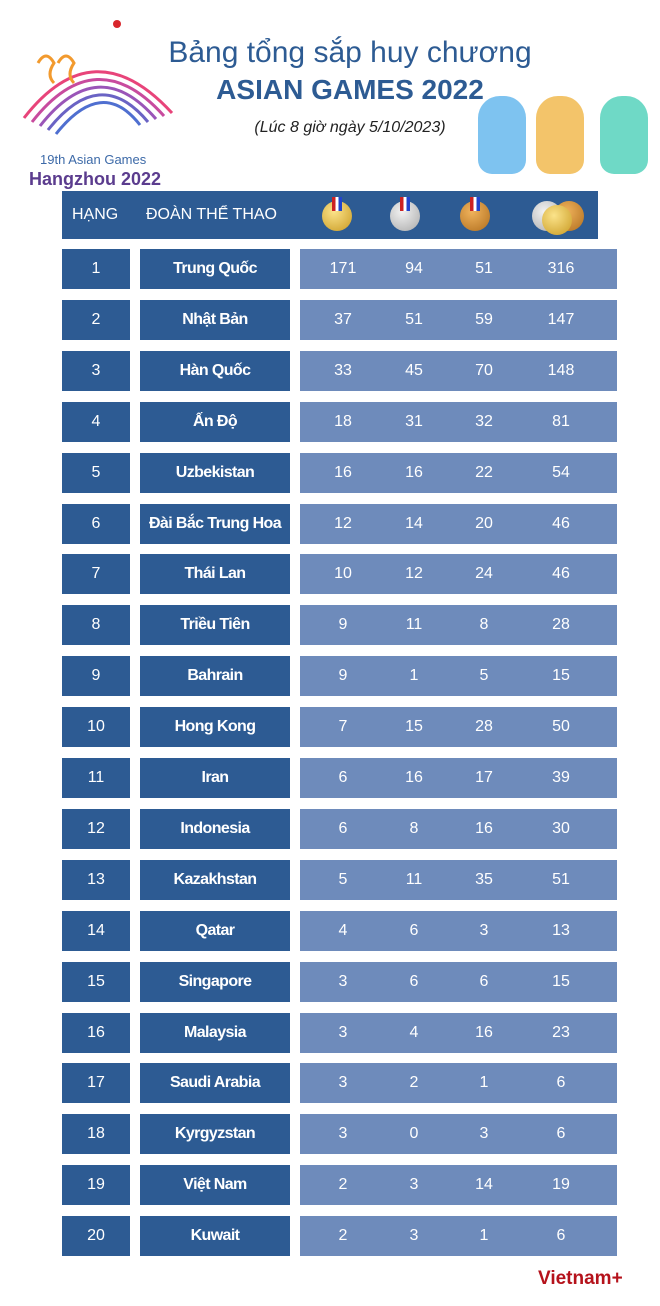  Describe the element at coordinates (414, 421) in the screenshot. I see `silver-count: 31` at that location.